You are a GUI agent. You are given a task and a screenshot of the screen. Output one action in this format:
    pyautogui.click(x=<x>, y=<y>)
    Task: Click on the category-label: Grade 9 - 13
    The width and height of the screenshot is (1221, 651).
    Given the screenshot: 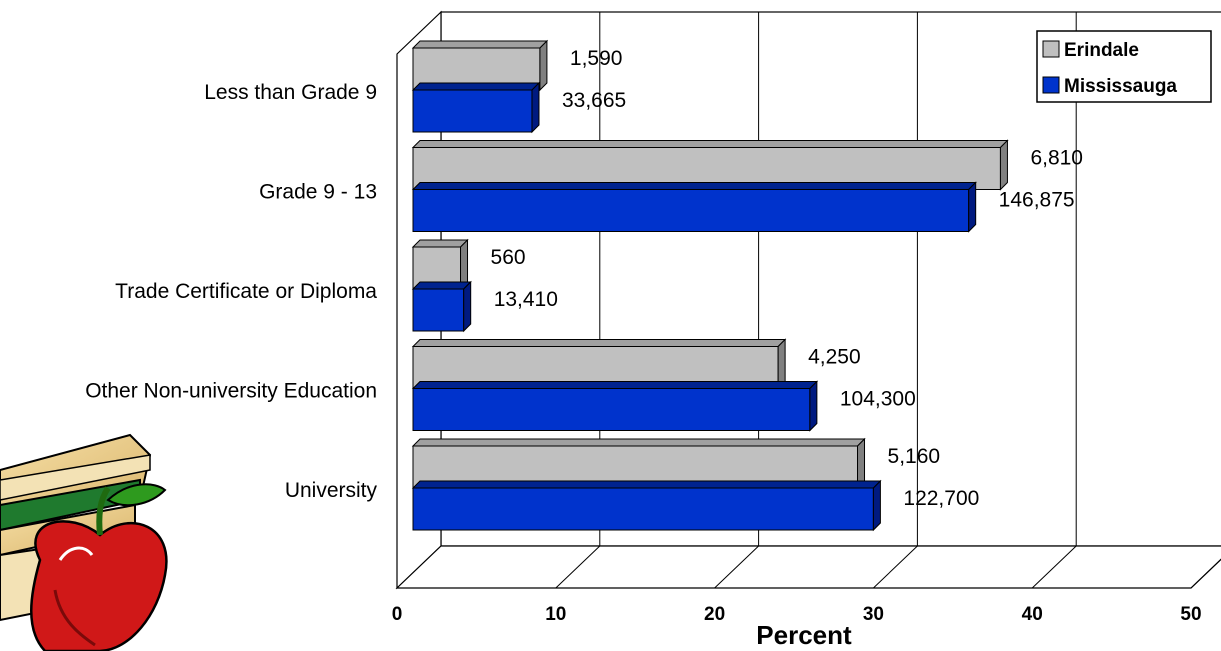 What is the action you would take?
    pyautogui.click(x=318, y=192)
    